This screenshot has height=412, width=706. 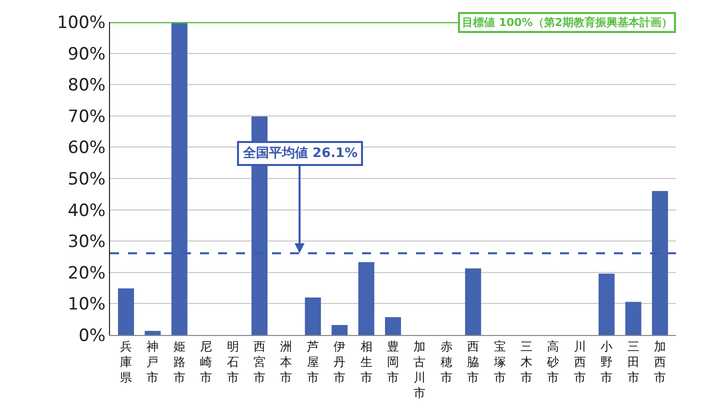 I want to click on x-tick-label: 宝塚市, so click(x=499, y=362).